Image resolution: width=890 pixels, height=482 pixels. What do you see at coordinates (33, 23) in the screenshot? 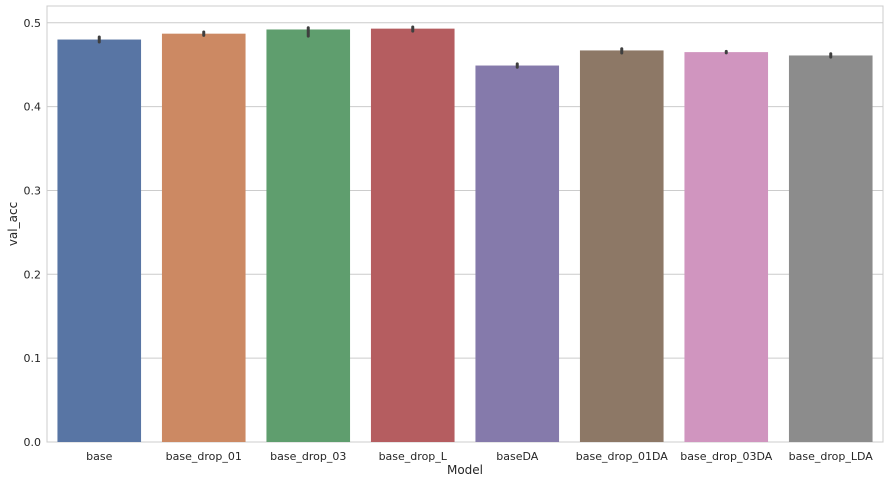
I see `y-tick-label: 0.5` at bounding box center [33, 23].